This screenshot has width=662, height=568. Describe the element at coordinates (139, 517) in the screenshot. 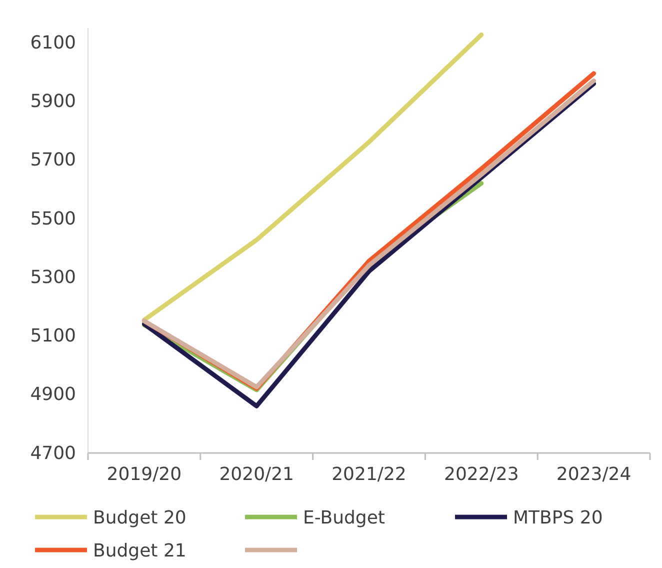

I see `legend-label: Budget 20` at that location.